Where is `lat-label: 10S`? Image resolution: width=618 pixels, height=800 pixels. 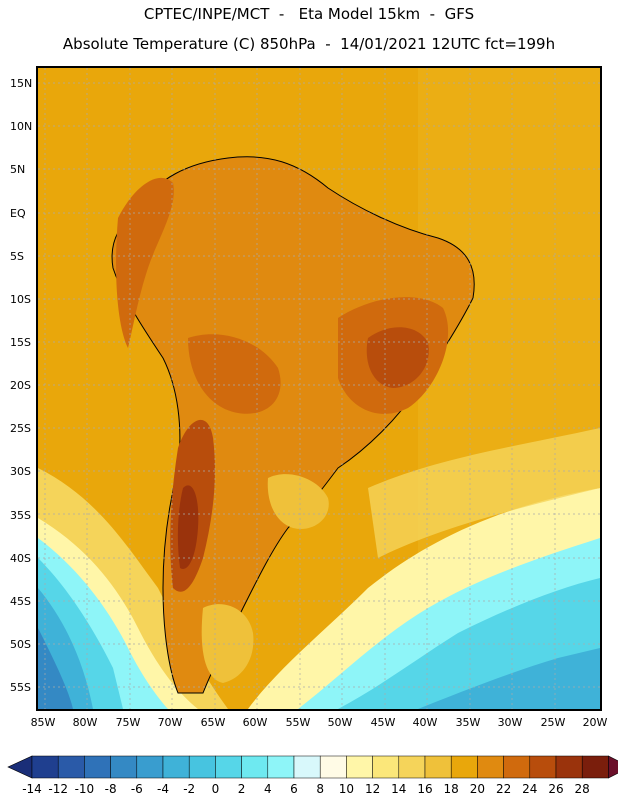
lat-label: 10S is located at coordinates (20, 299).